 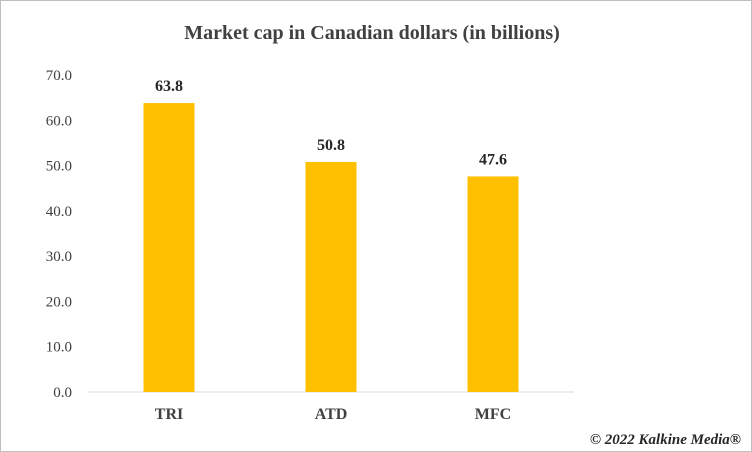 I want to click on copyright-watermark: © 2022 Kalkine Media®, so click(x=665, y=440).